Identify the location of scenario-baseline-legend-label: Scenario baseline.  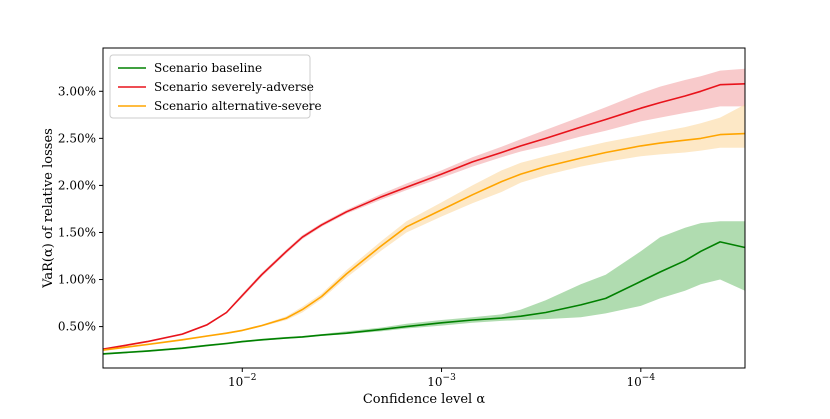
(208, 68).